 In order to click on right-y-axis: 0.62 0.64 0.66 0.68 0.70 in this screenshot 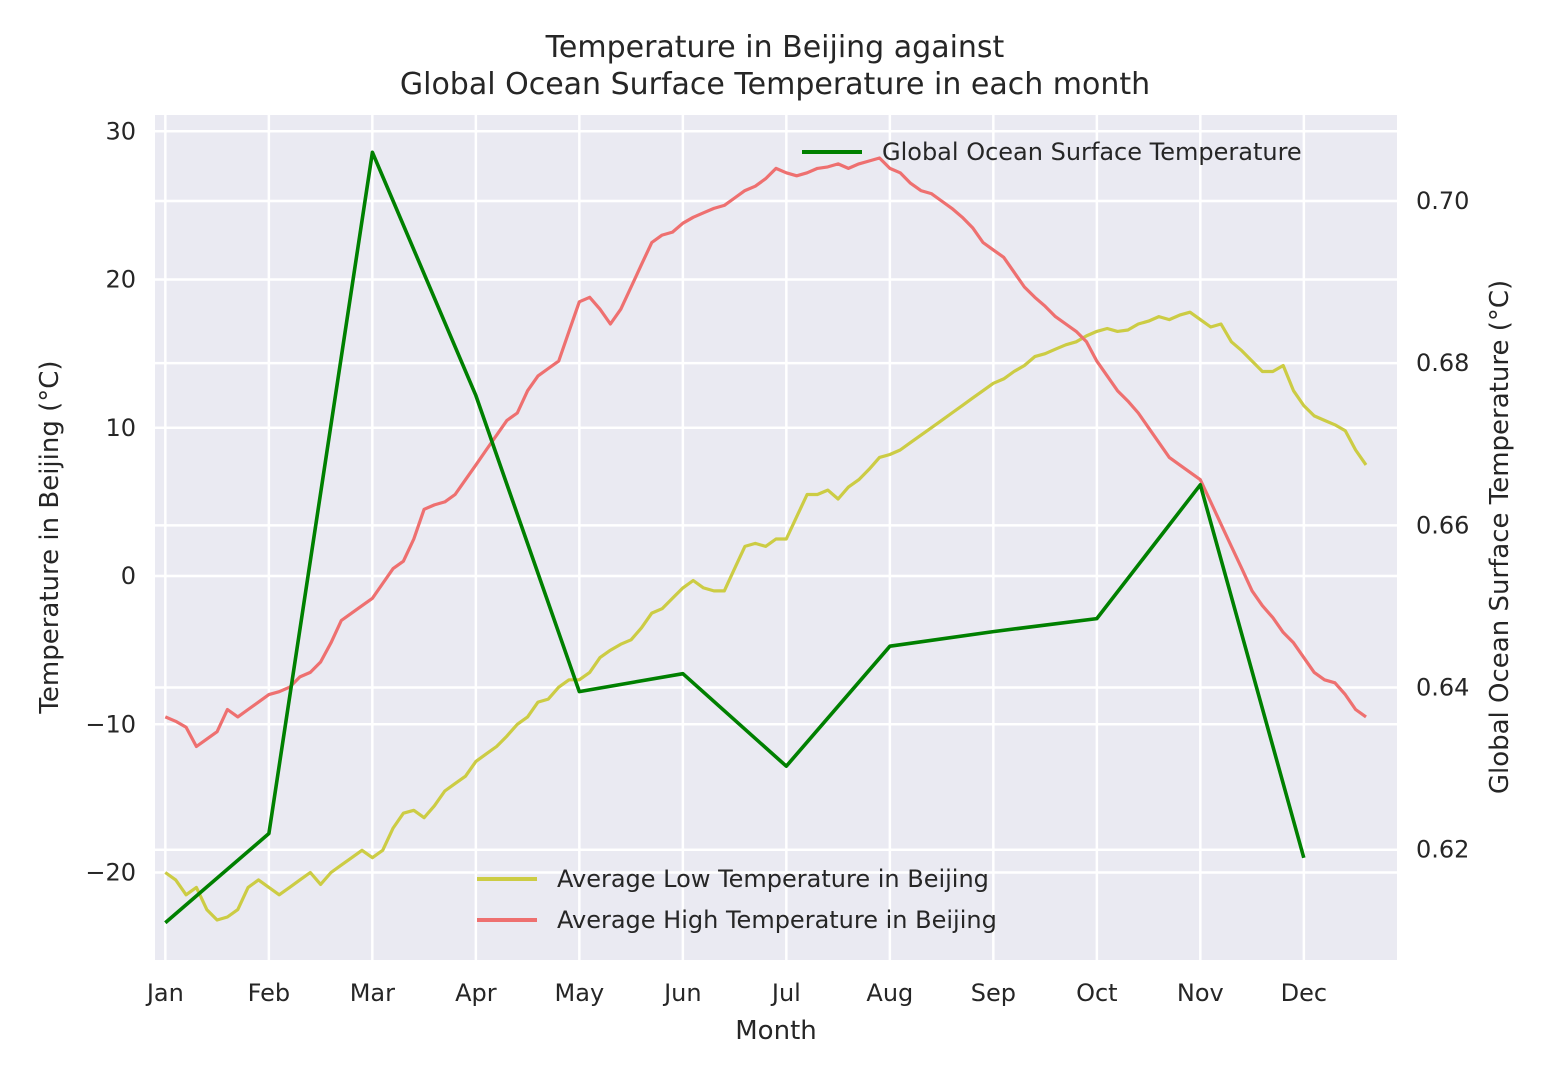, I will do `click(1442, 525)`.